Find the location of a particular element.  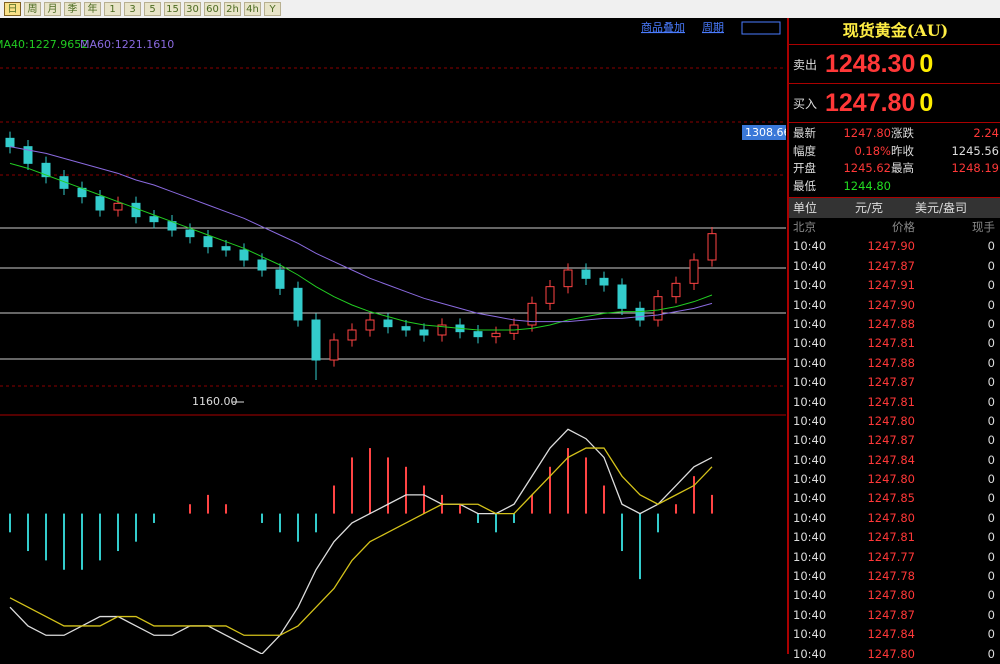

period-button: 年 is located at coordinates (92, 9).